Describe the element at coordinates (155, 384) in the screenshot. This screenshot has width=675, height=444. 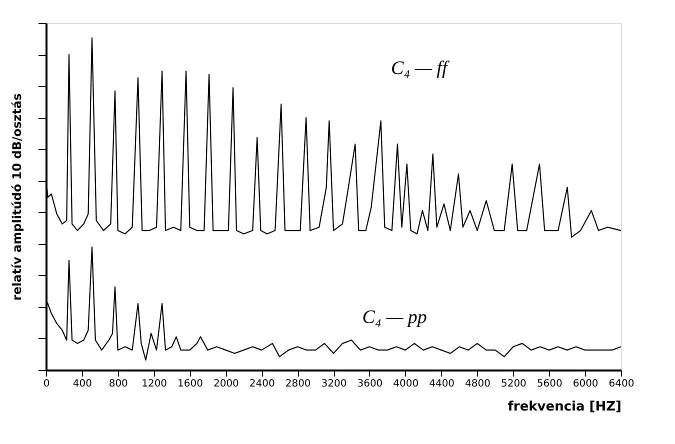
I see `x-tick-label: 1200` at that location.